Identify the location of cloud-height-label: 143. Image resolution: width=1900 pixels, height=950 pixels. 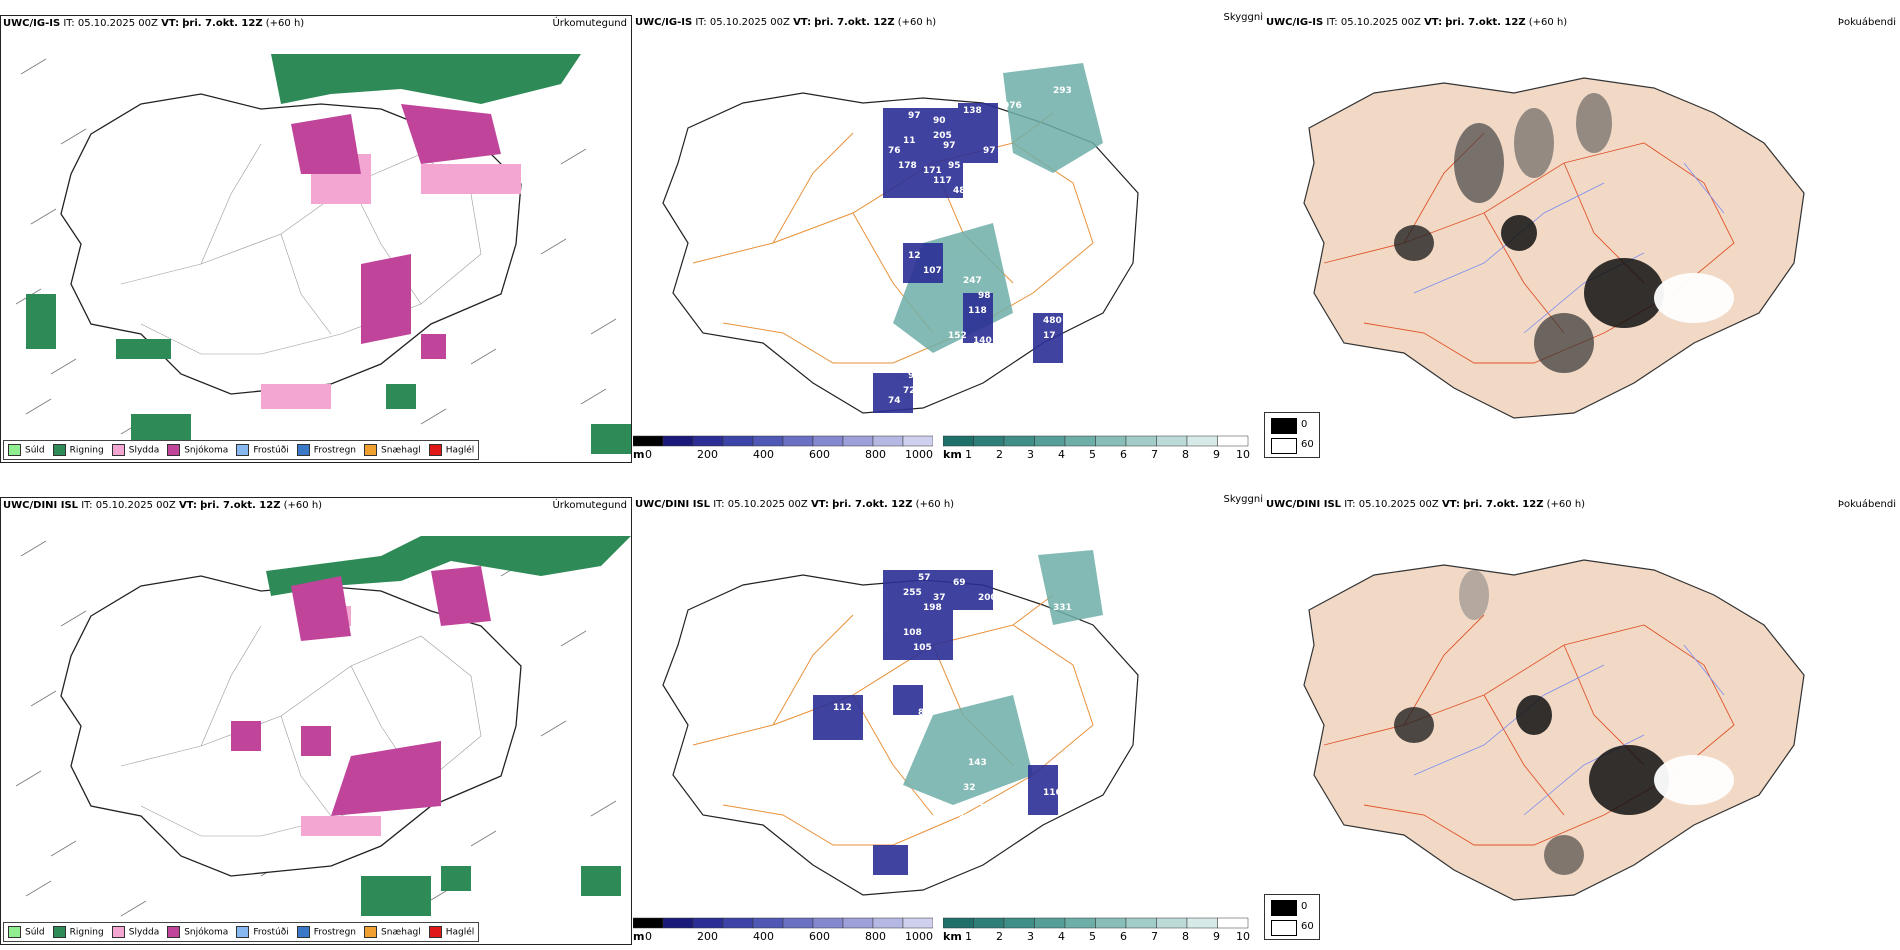
(977, 763).